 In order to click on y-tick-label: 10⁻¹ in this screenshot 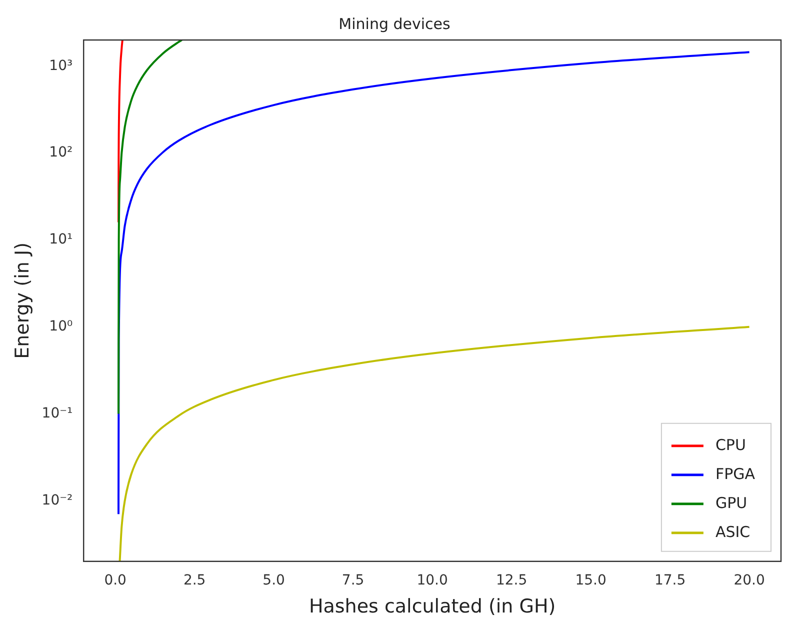, I will do `click(57, 413)`.